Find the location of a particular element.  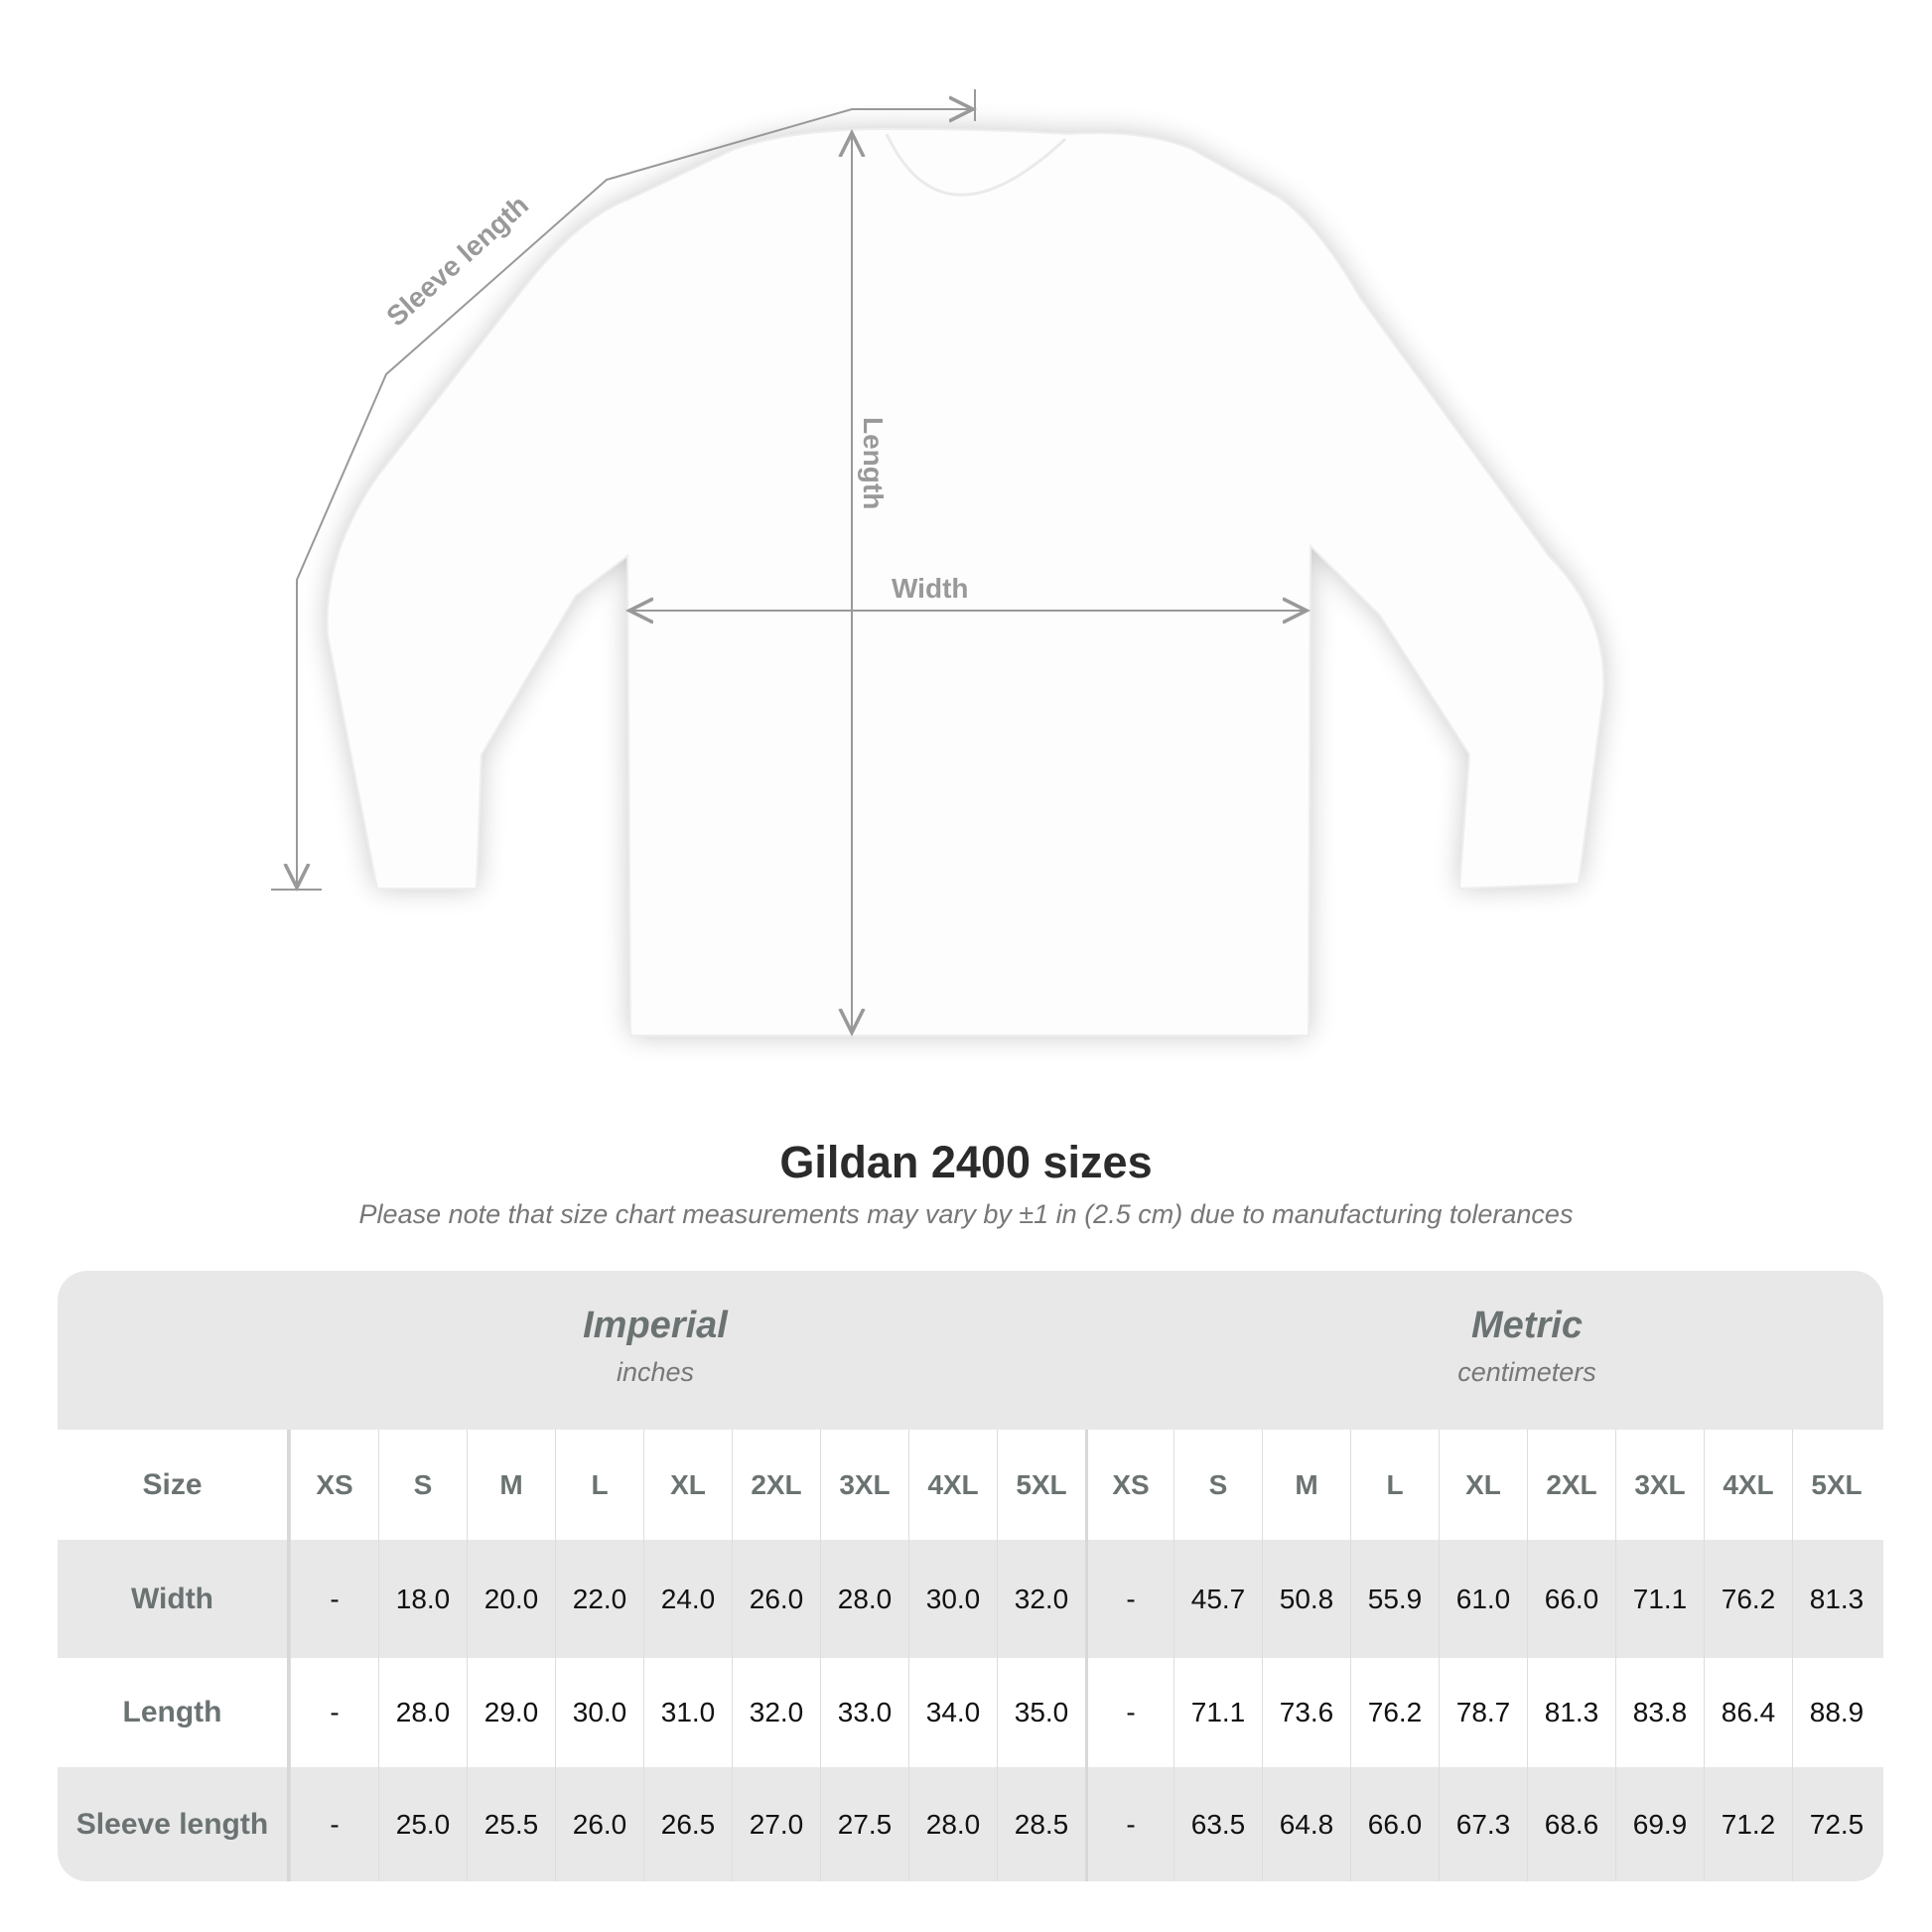

imperial-header: Imperial inches is located at coordinates (655, 1347).